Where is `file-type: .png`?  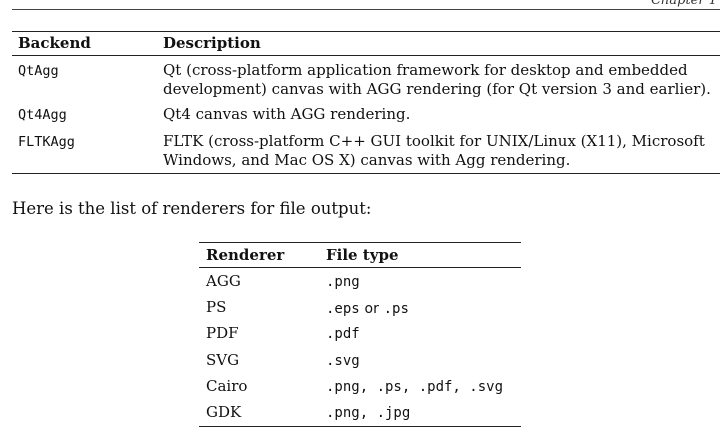
file-type: .png is located at coordinates (343, 282).